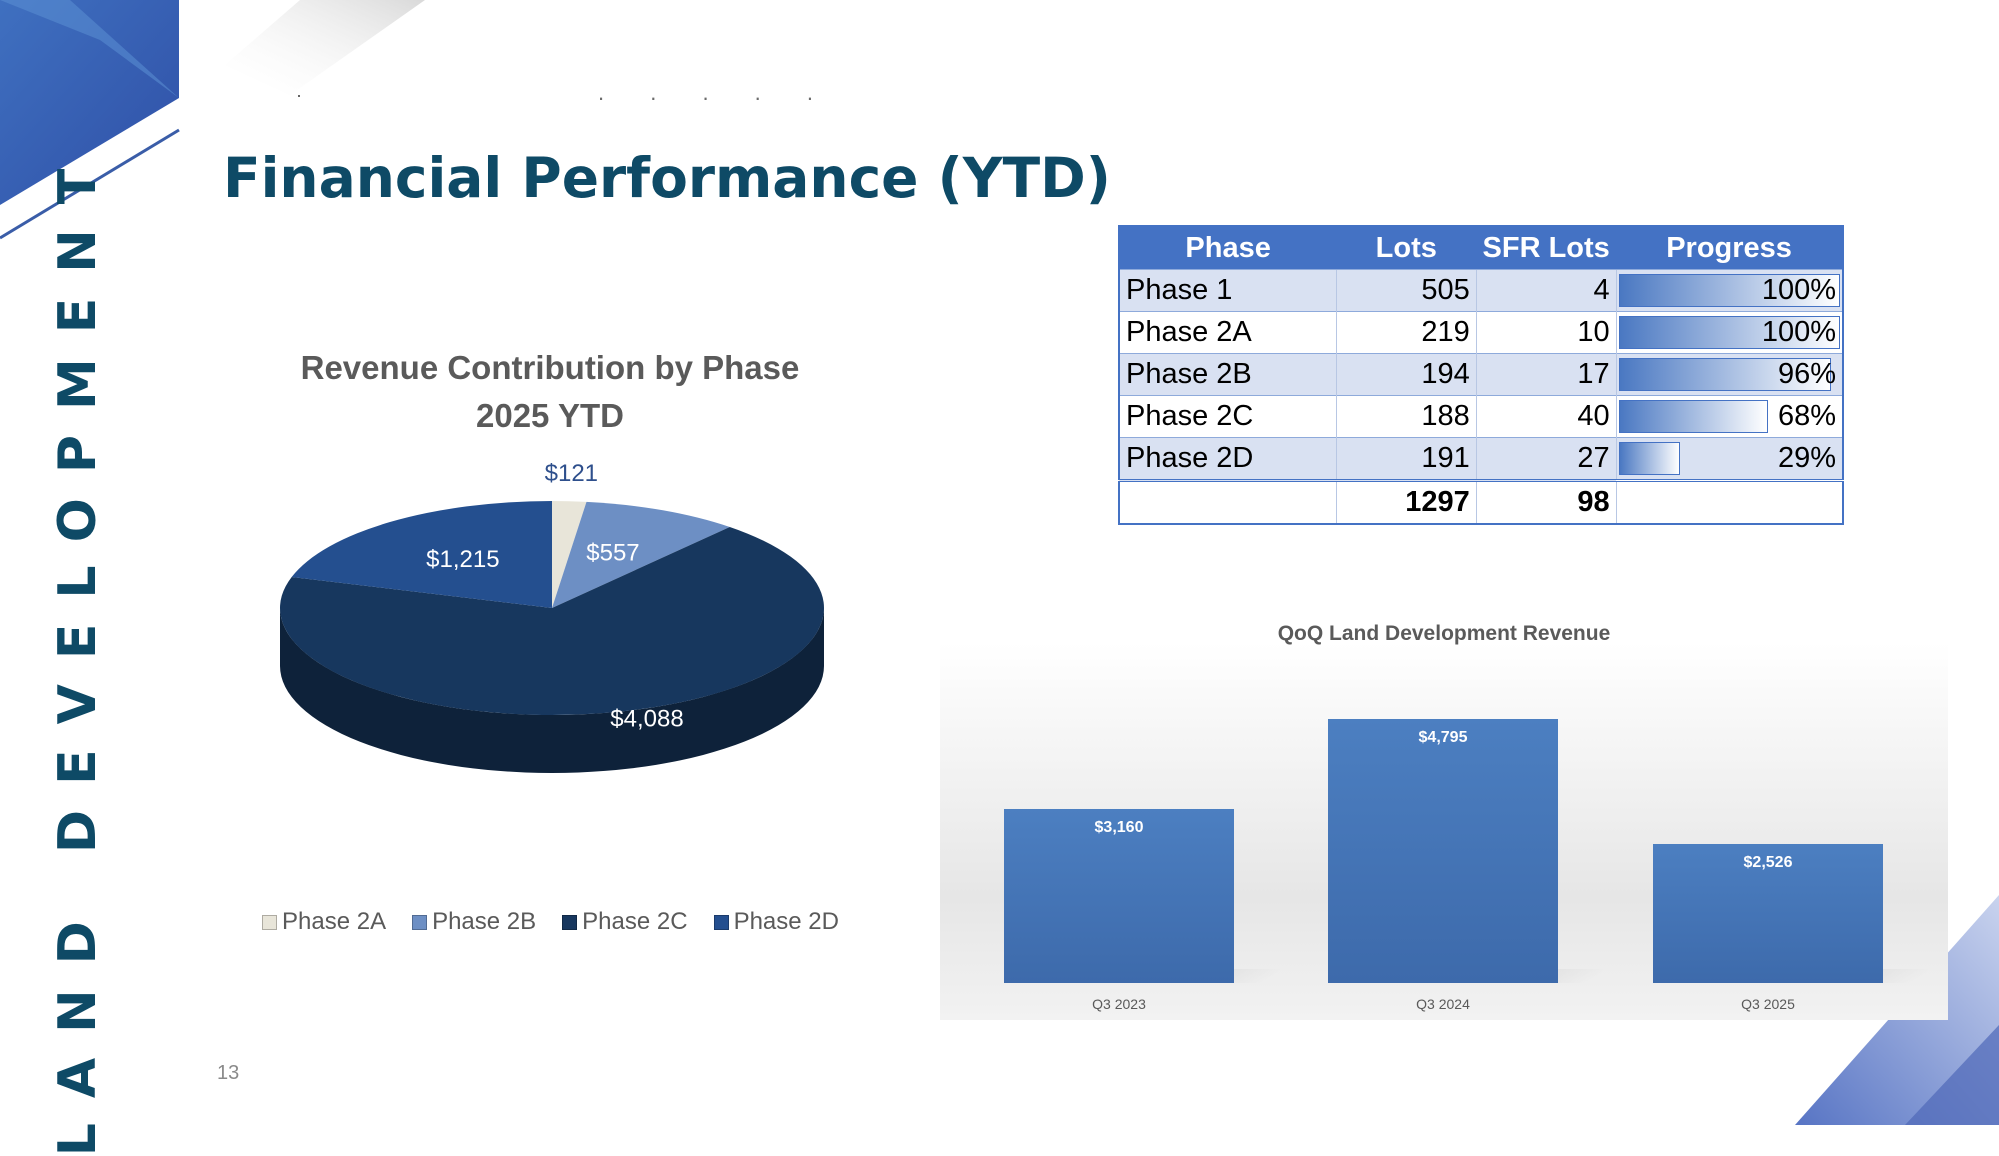 The width and height of the screenshot is (1999, 1156). I want to click on bottom-right-shape-dark, so click(1952, 1075).